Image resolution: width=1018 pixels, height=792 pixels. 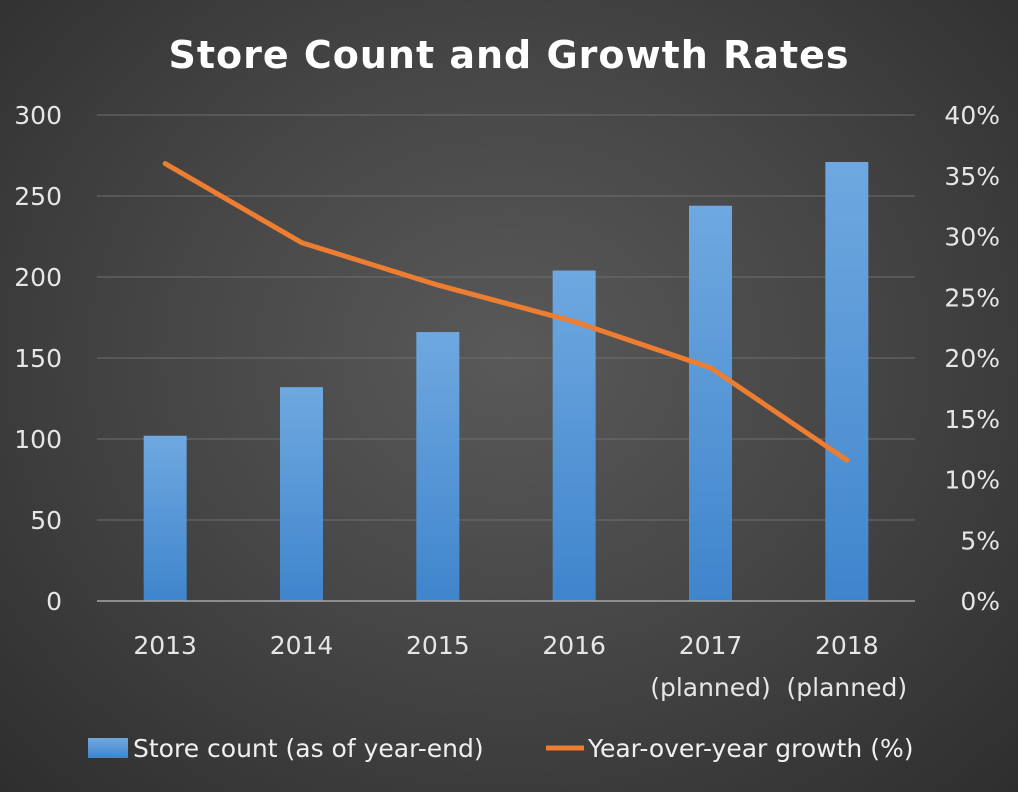 I want to click on y-left-tick-label: 300, so click(x=38, y=115).